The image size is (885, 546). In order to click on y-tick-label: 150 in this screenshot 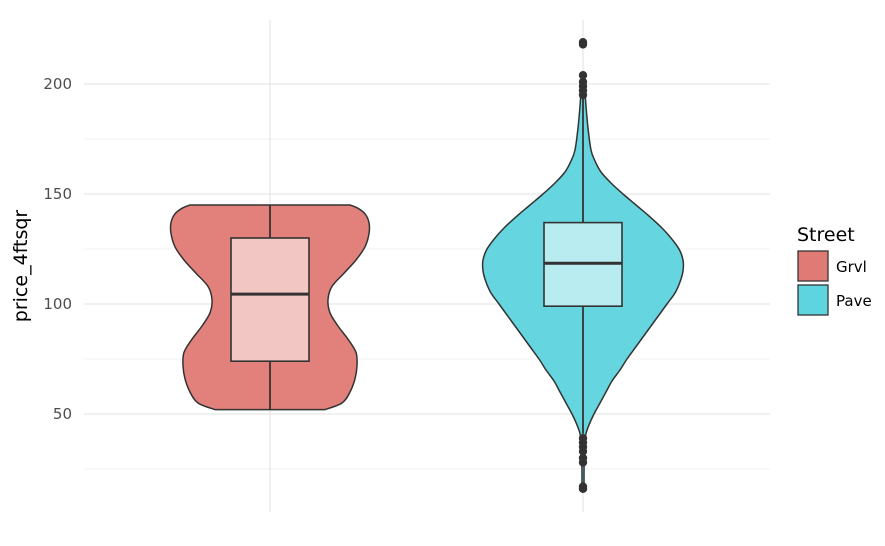, I will do `click(57, 194)`.